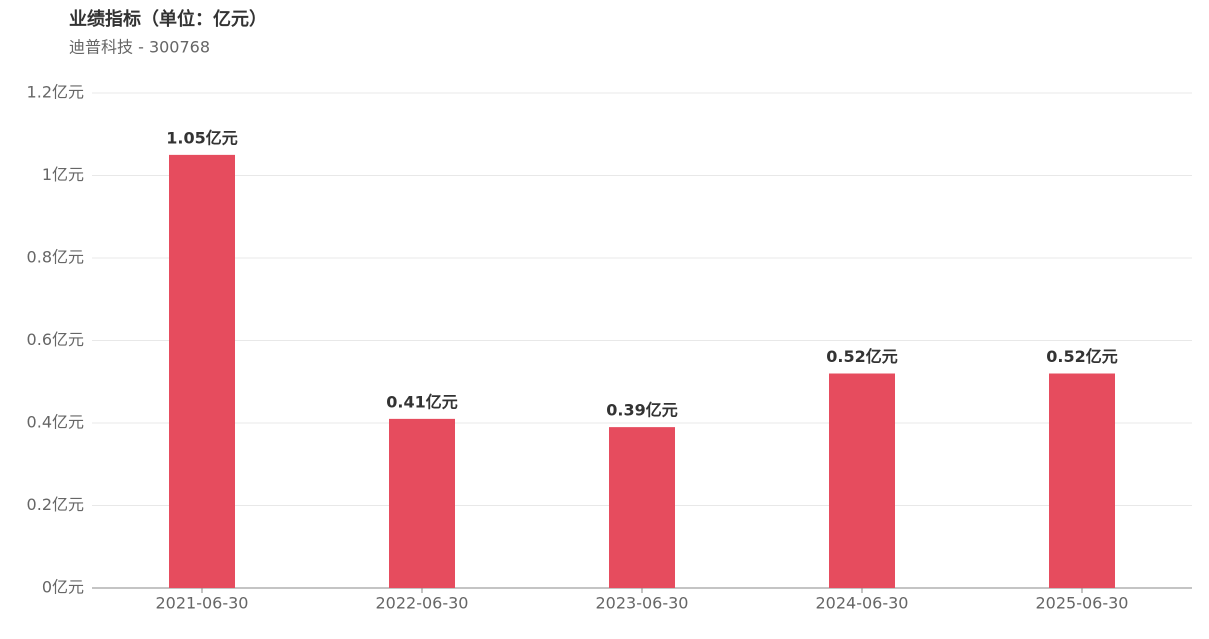 The height and width of the screenshot is (639, 1209). I want to click on value-label: 0.39亿元, so click(641, 410).